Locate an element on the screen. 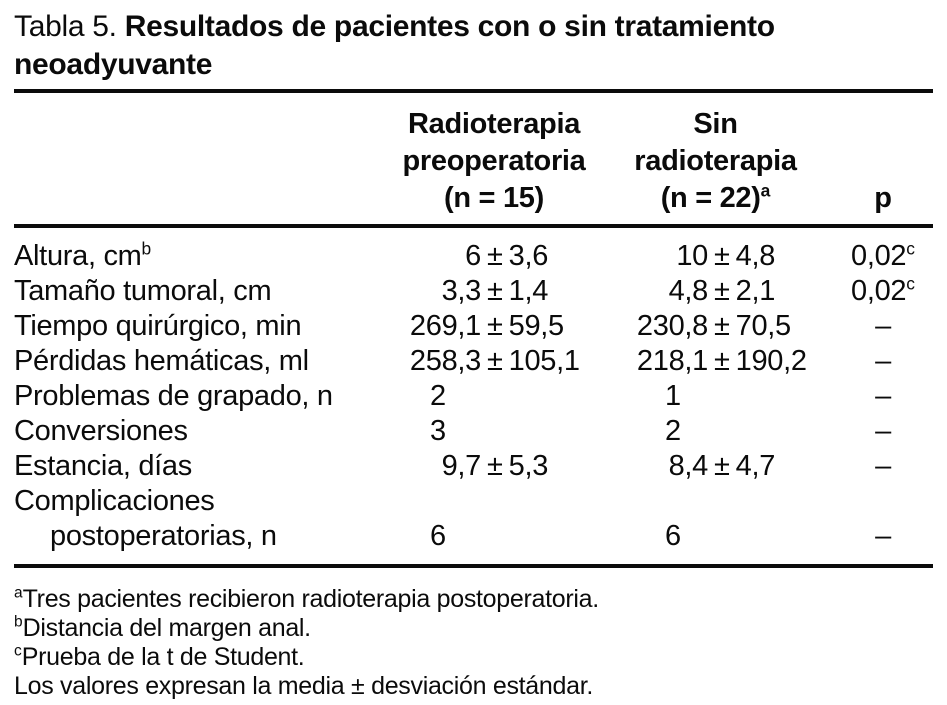  header-line: (n = 15) is located at coordinates (494, 198).